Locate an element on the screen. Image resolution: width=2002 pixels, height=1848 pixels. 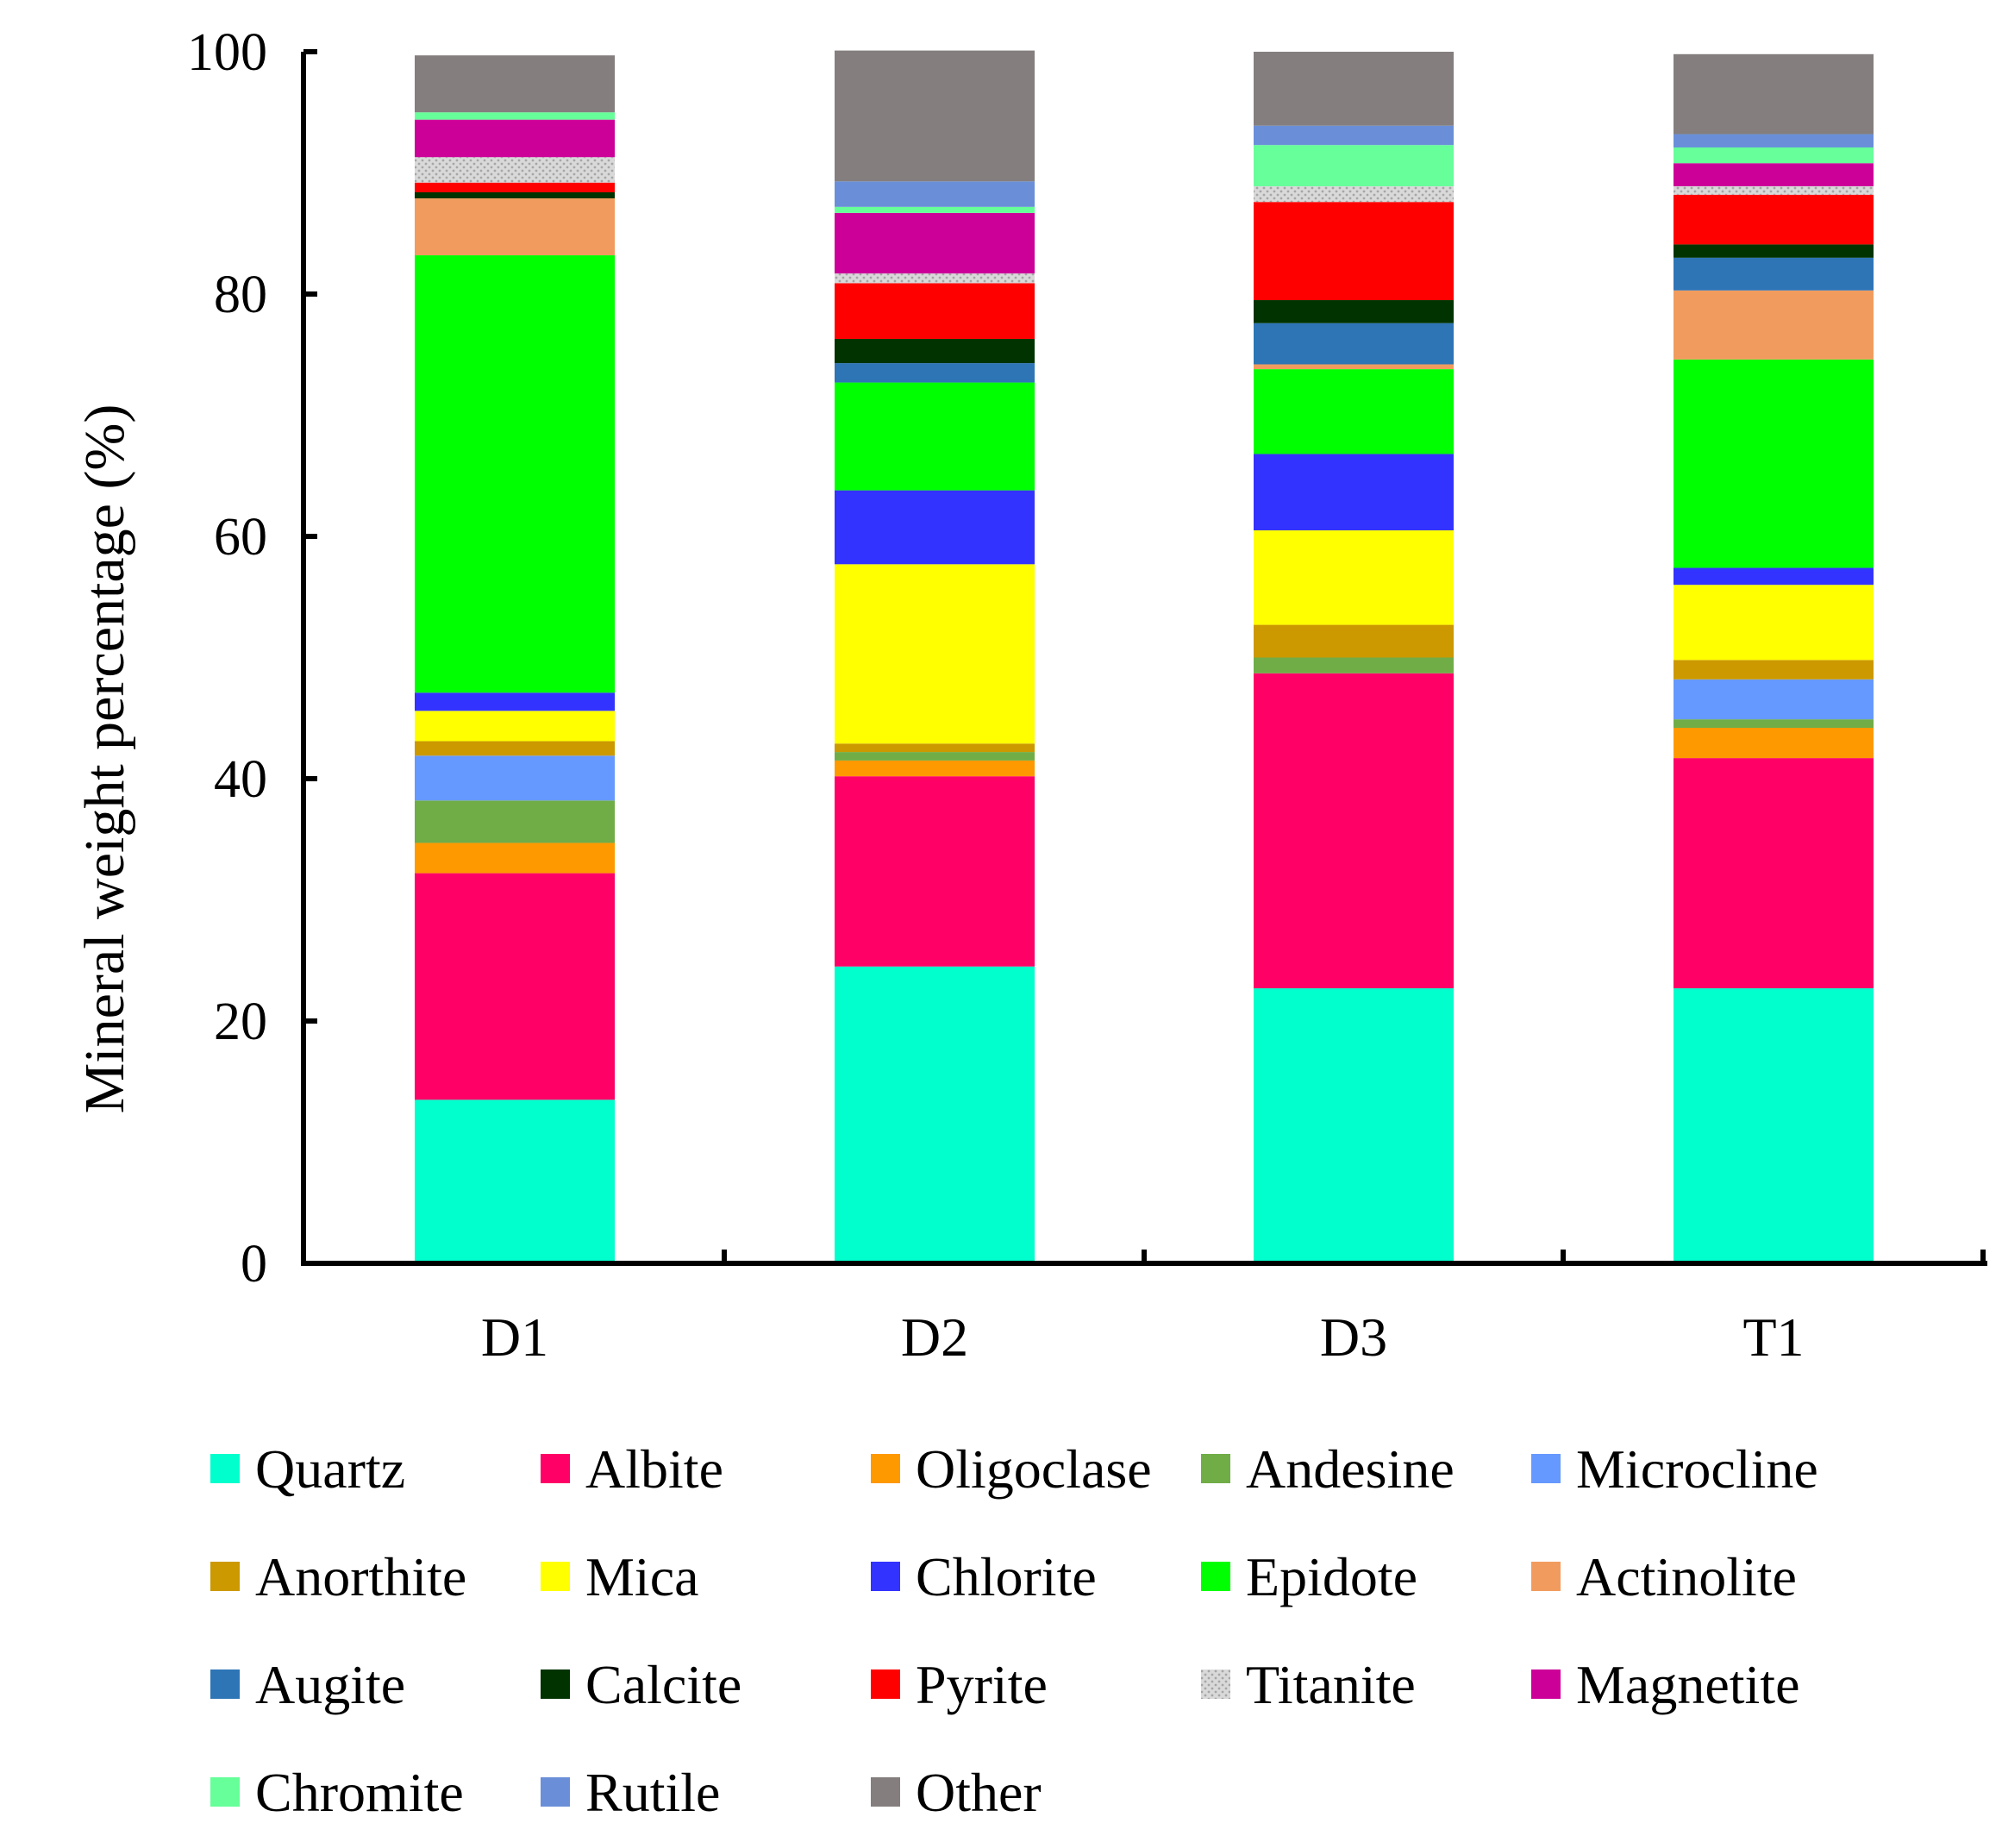
bar-segment-d2-pyrite is located at coordinates (935, 311).